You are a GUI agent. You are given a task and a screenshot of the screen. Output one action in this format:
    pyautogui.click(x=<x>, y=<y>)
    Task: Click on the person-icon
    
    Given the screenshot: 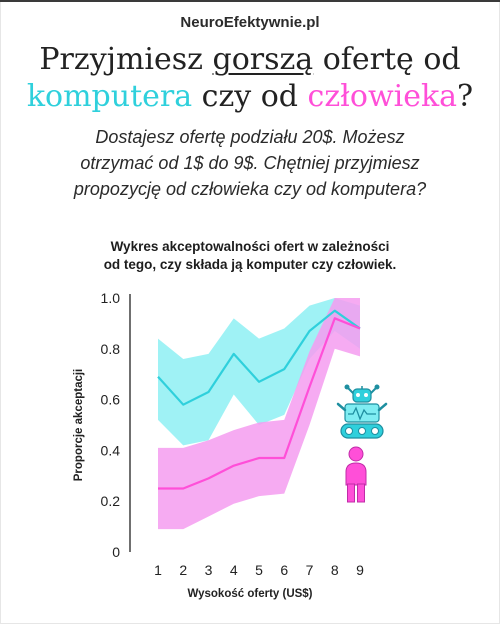 What is the action you would take?
    pyautogui.click(x=356, y=474)
    